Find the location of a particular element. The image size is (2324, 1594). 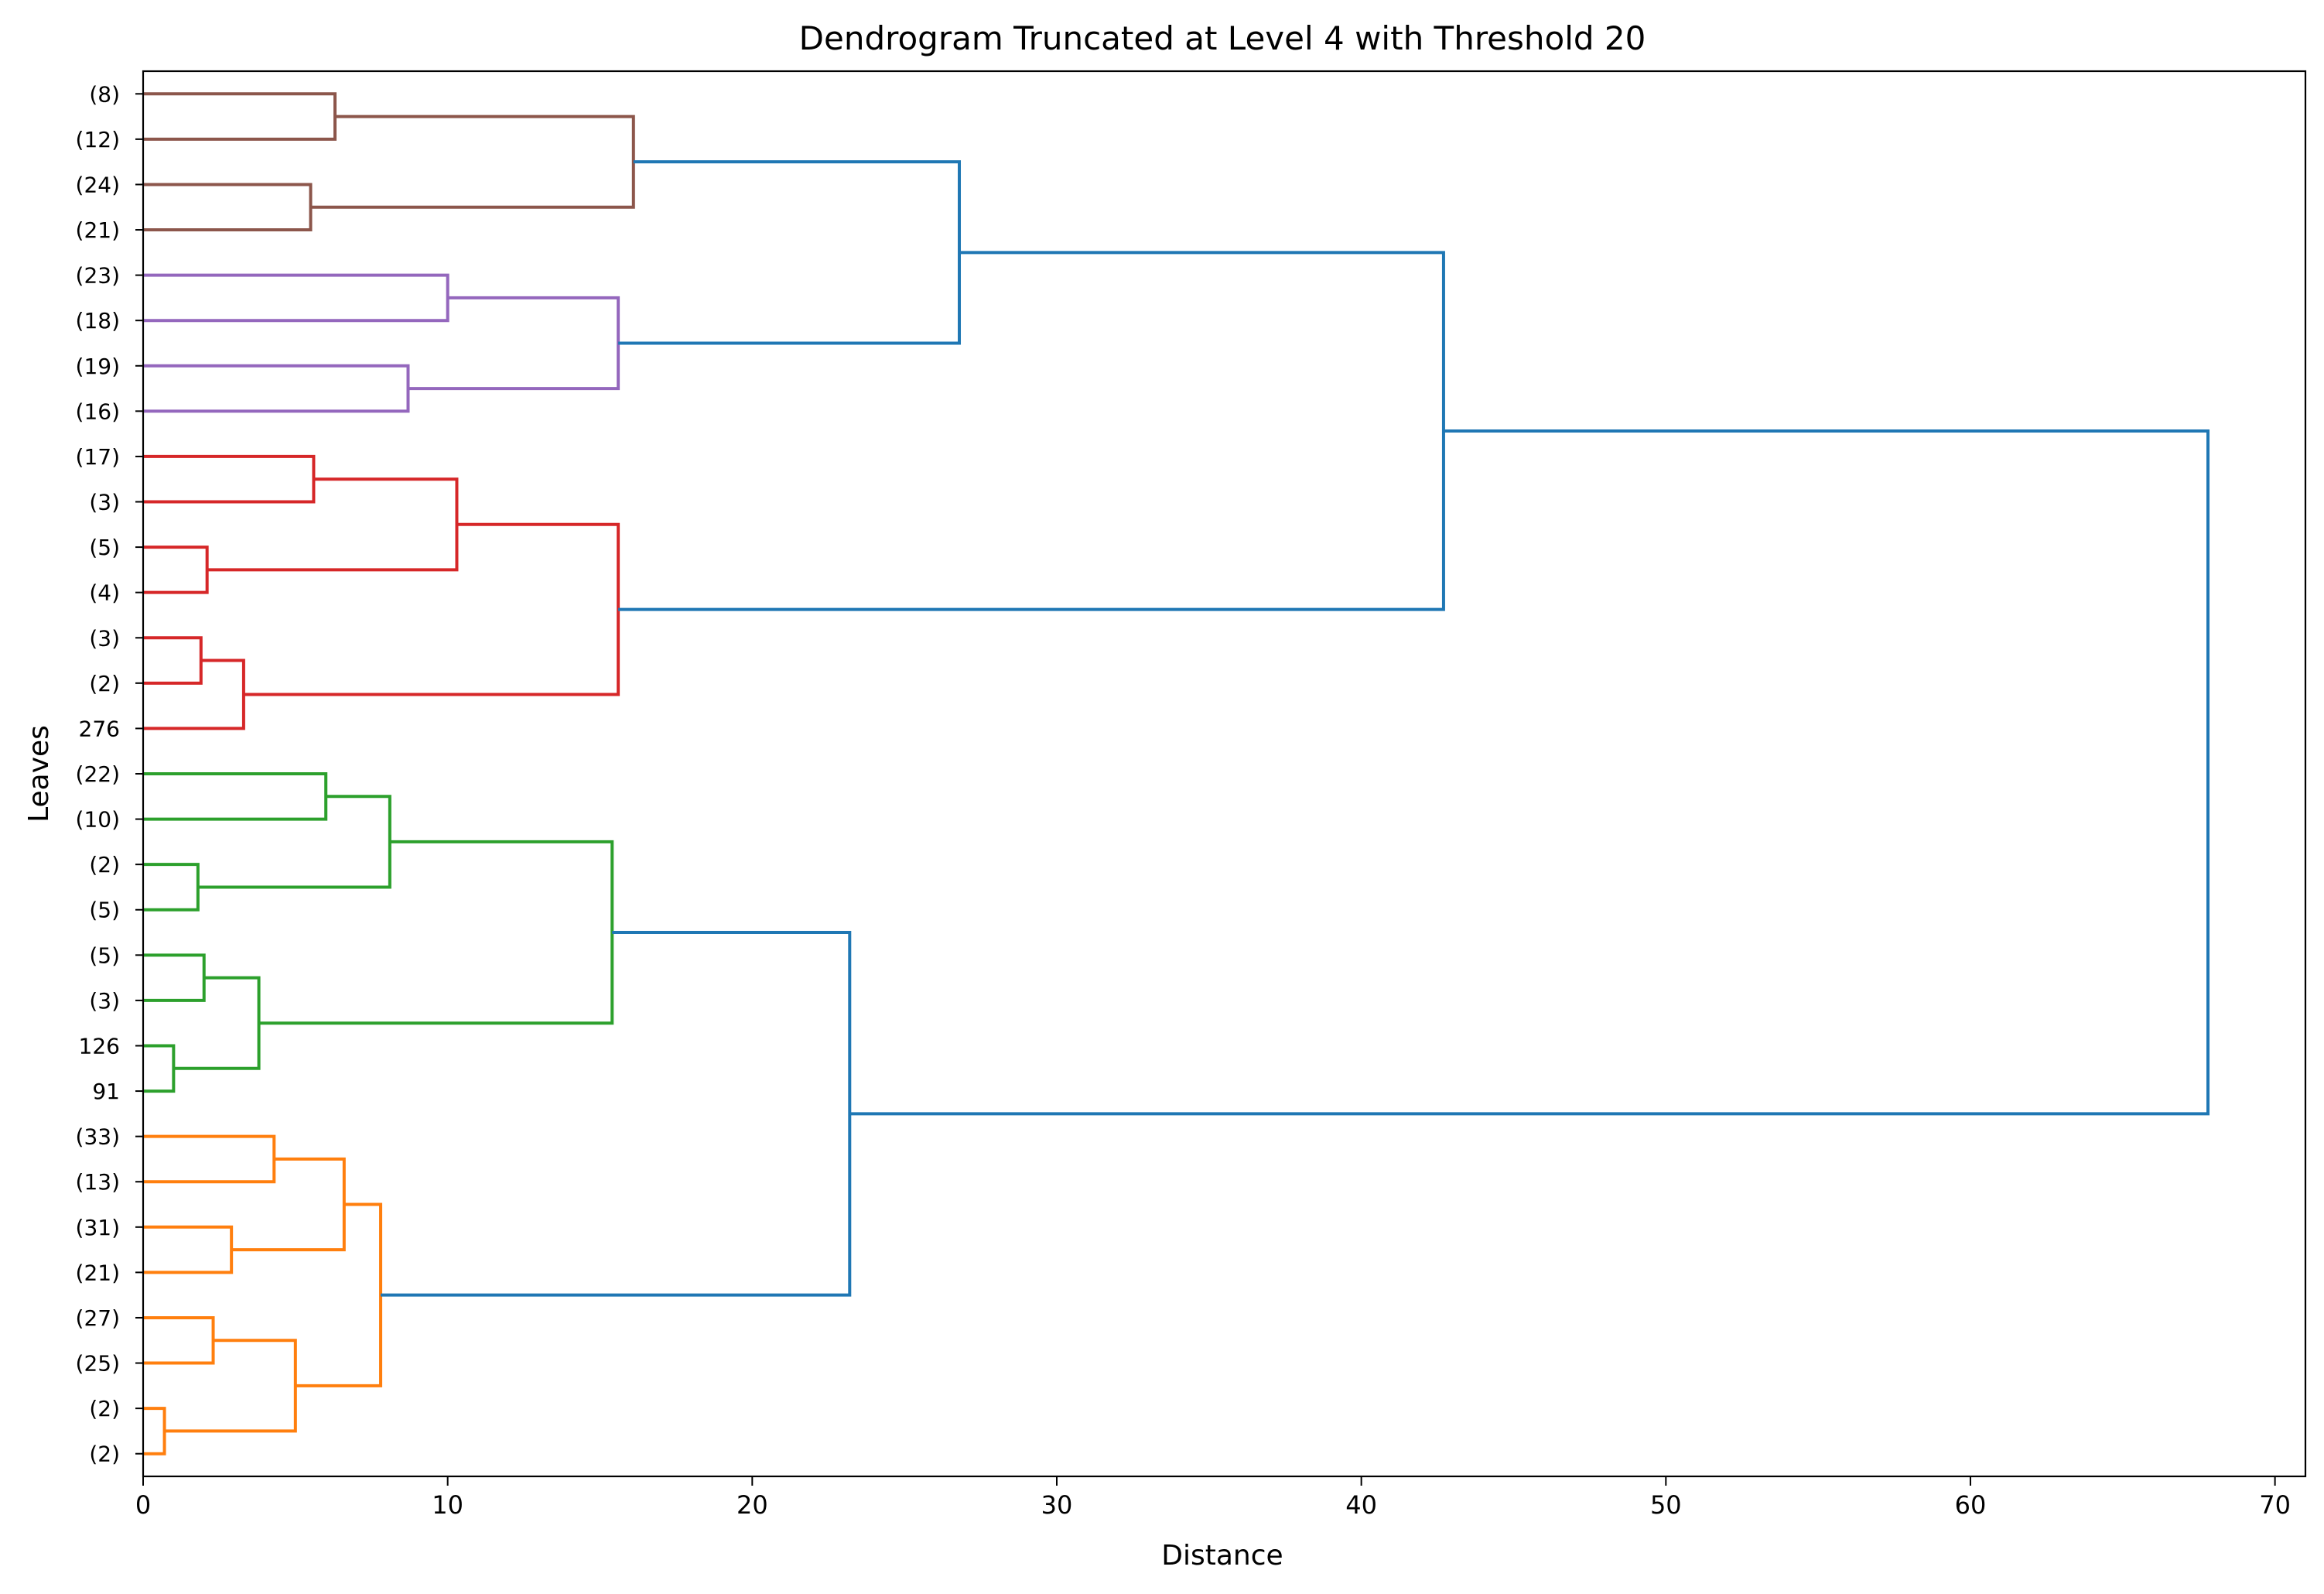

leaf-label: (33) is located at coordinates (98, 1137).